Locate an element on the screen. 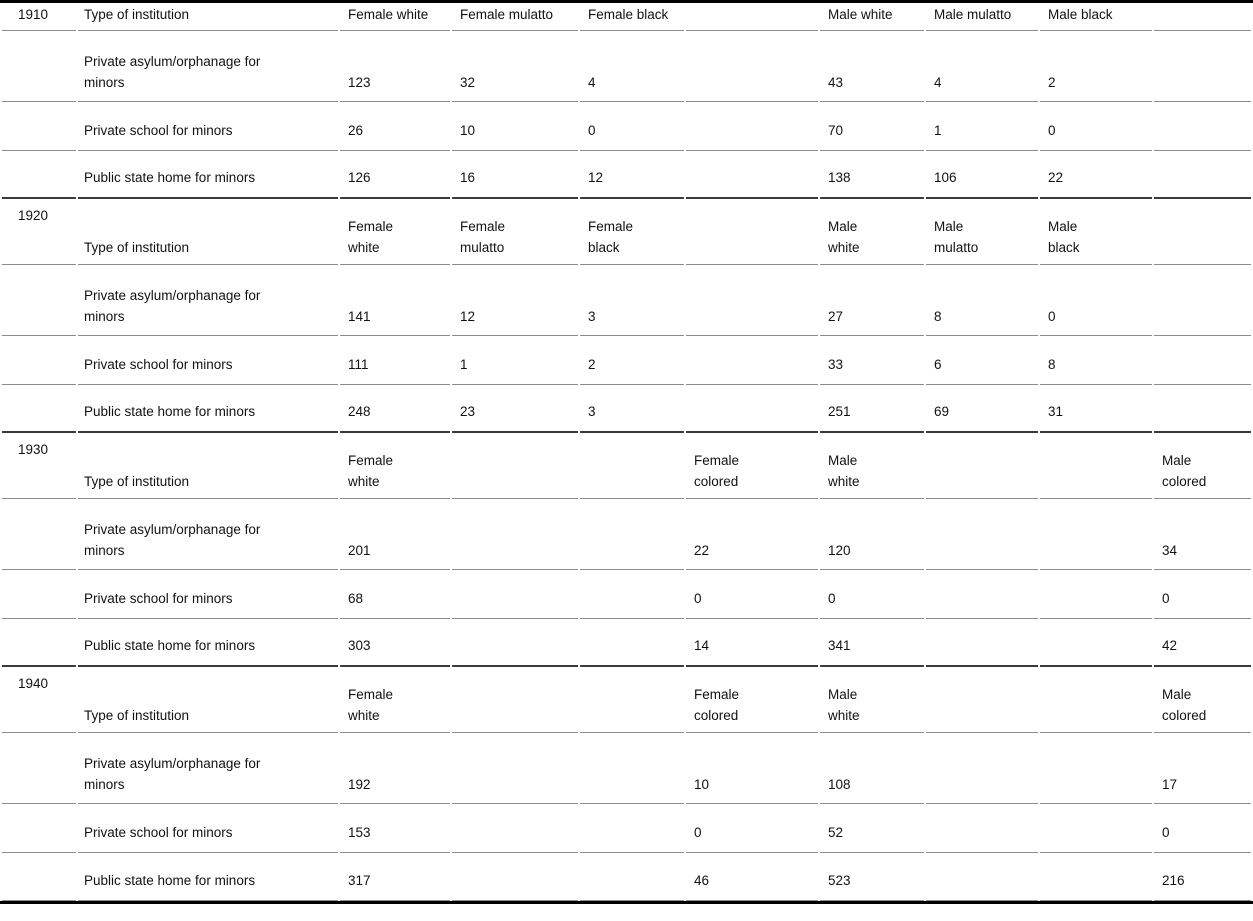  table-row: Private school for minors 153 0 52 0 is located at coordinates (626, 828).